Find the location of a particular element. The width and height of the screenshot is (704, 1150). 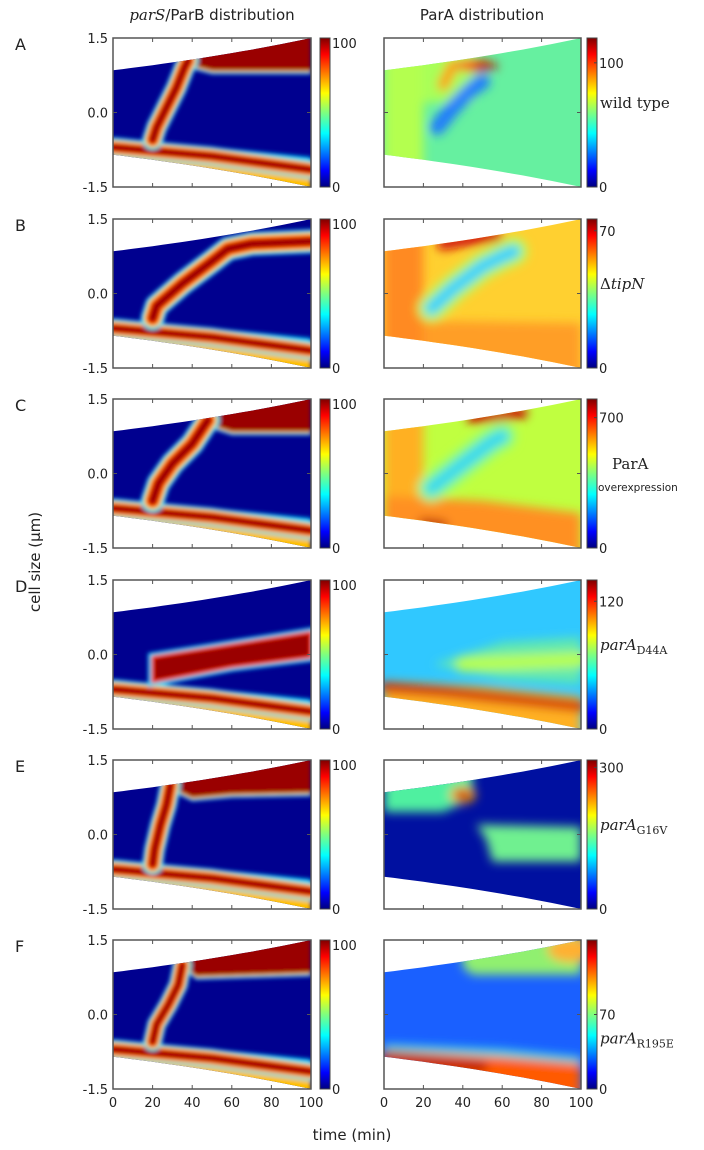

x-tick-label: 0 is located at coordinates (384, 1103).